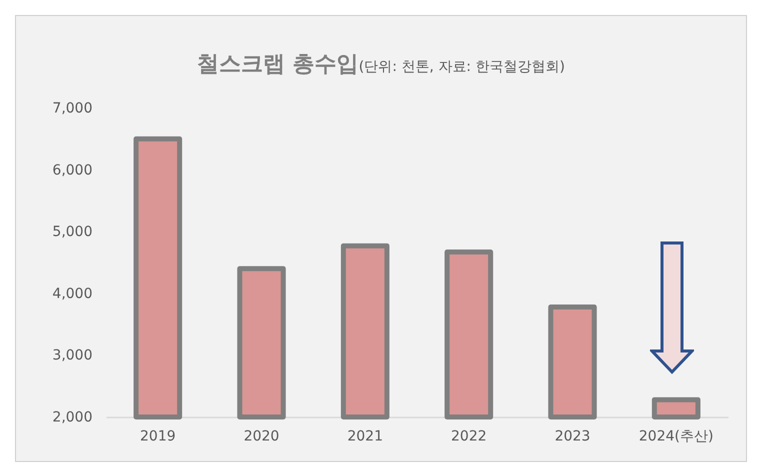 Image resolution: width=766 pixels, height=475 pixels. Describe the element at coordinates (262, 436) in the screenshot. I see `x-tick-label: 2020` at that location.